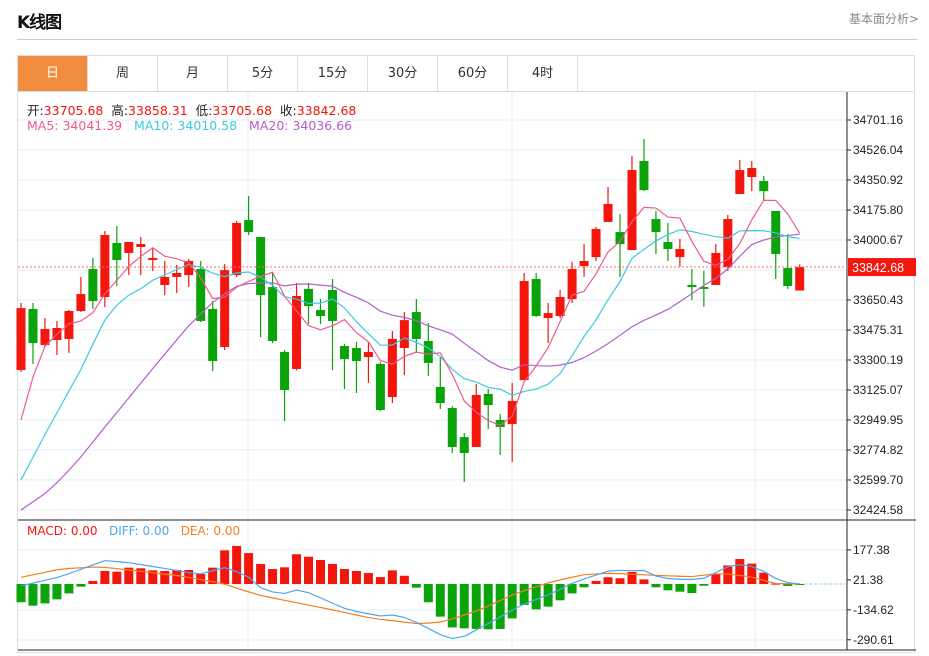 This screenshot has width=929, height=656. Describe the element at coordinates (53, 73) in the screenshot. I see `tab-day: 日` at that location.